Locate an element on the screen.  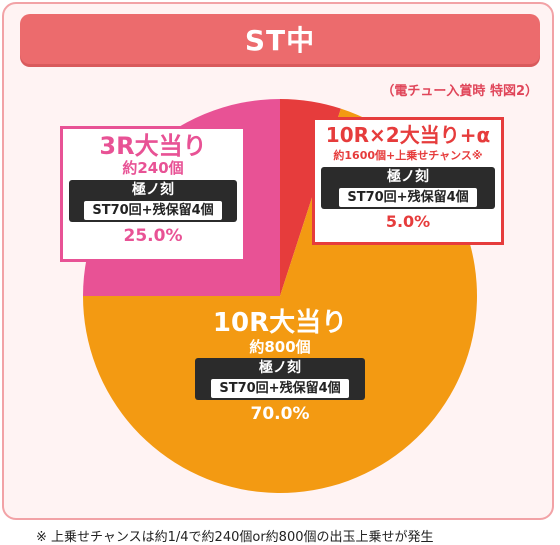
slice-sub-3r: 約240個 is located at coordinates (153, 168).